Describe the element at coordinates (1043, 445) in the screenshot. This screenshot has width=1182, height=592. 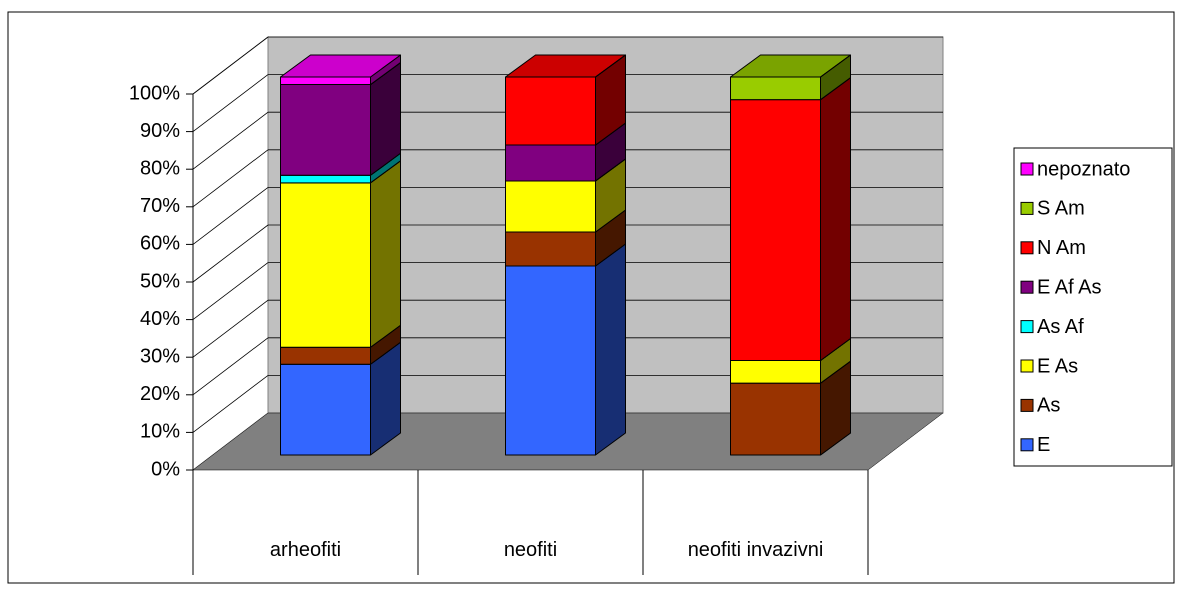
I see `legend-label: E` at that location.